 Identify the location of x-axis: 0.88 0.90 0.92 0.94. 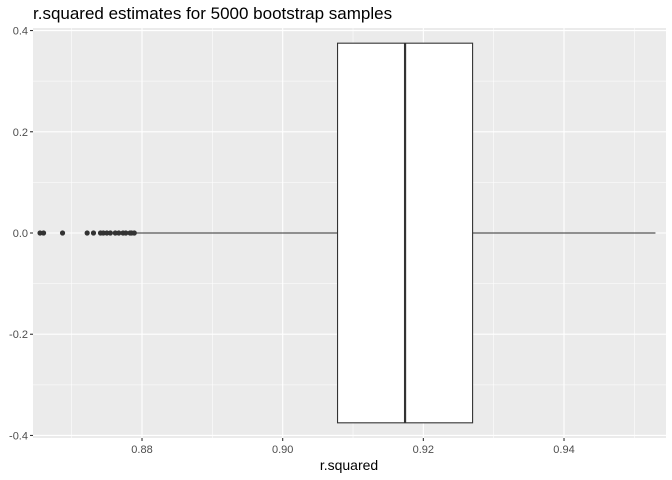
(353, 447).